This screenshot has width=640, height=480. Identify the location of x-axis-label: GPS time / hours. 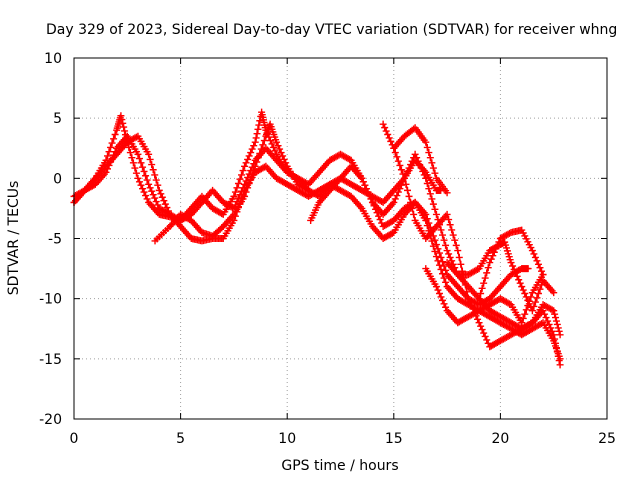
(339, 466).